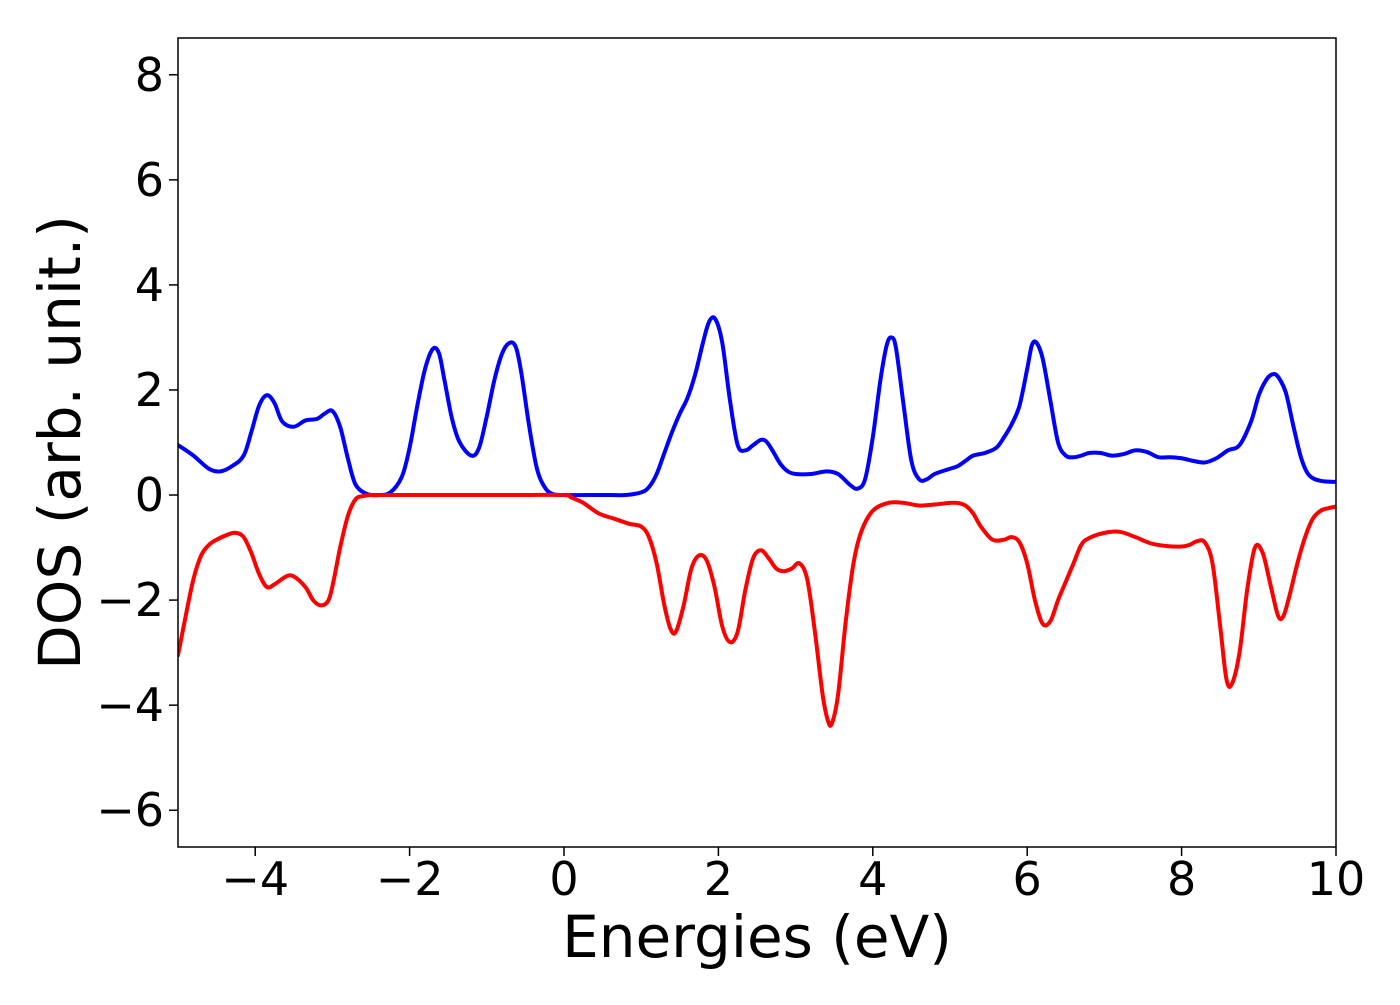 The image size is (1400, 1005). Describe the element at coordinates (1336, 879) in the screenshot. I see `x-tick-label: 10` at that location.